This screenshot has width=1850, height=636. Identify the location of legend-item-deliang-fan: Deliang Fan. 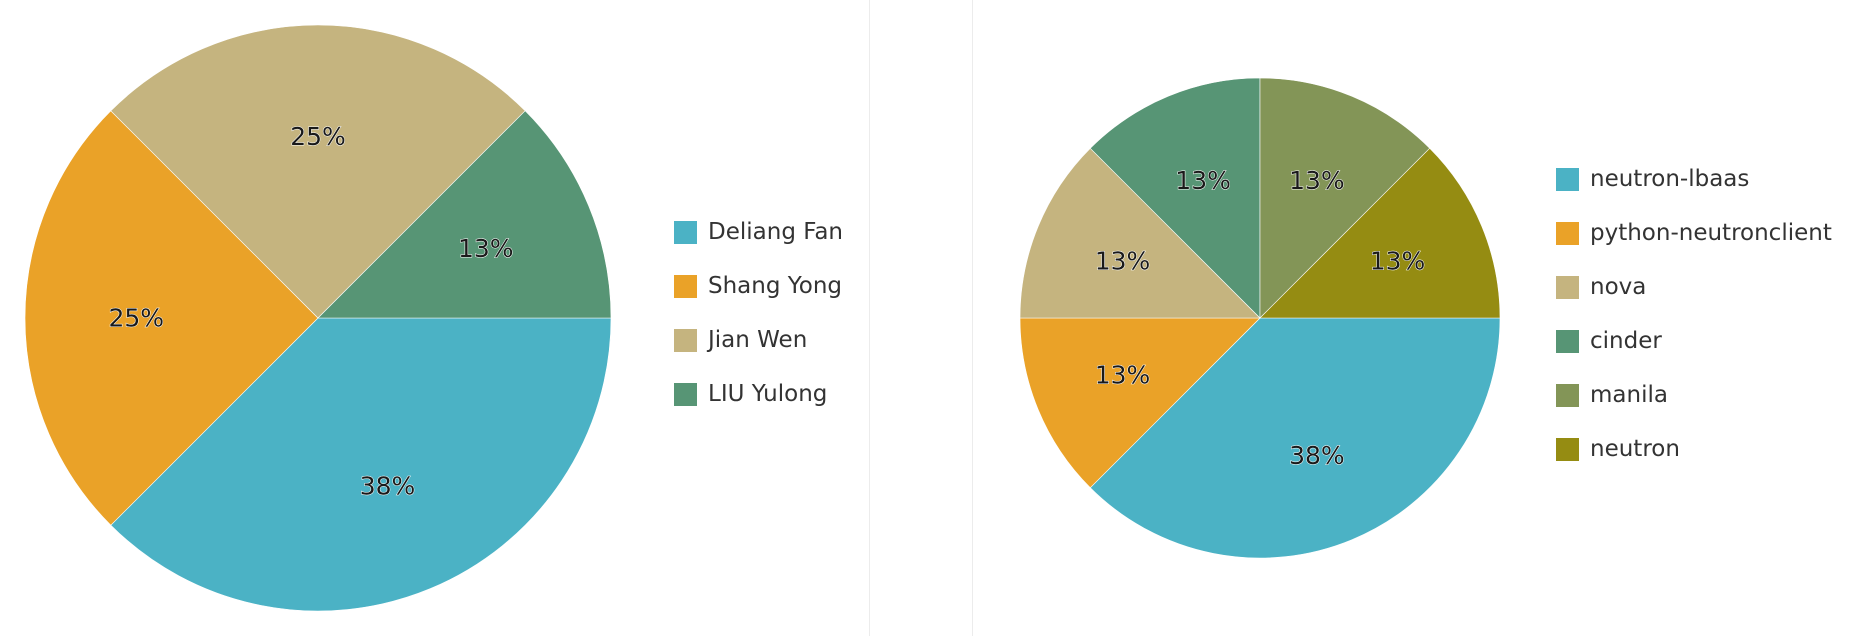
(758, 232).